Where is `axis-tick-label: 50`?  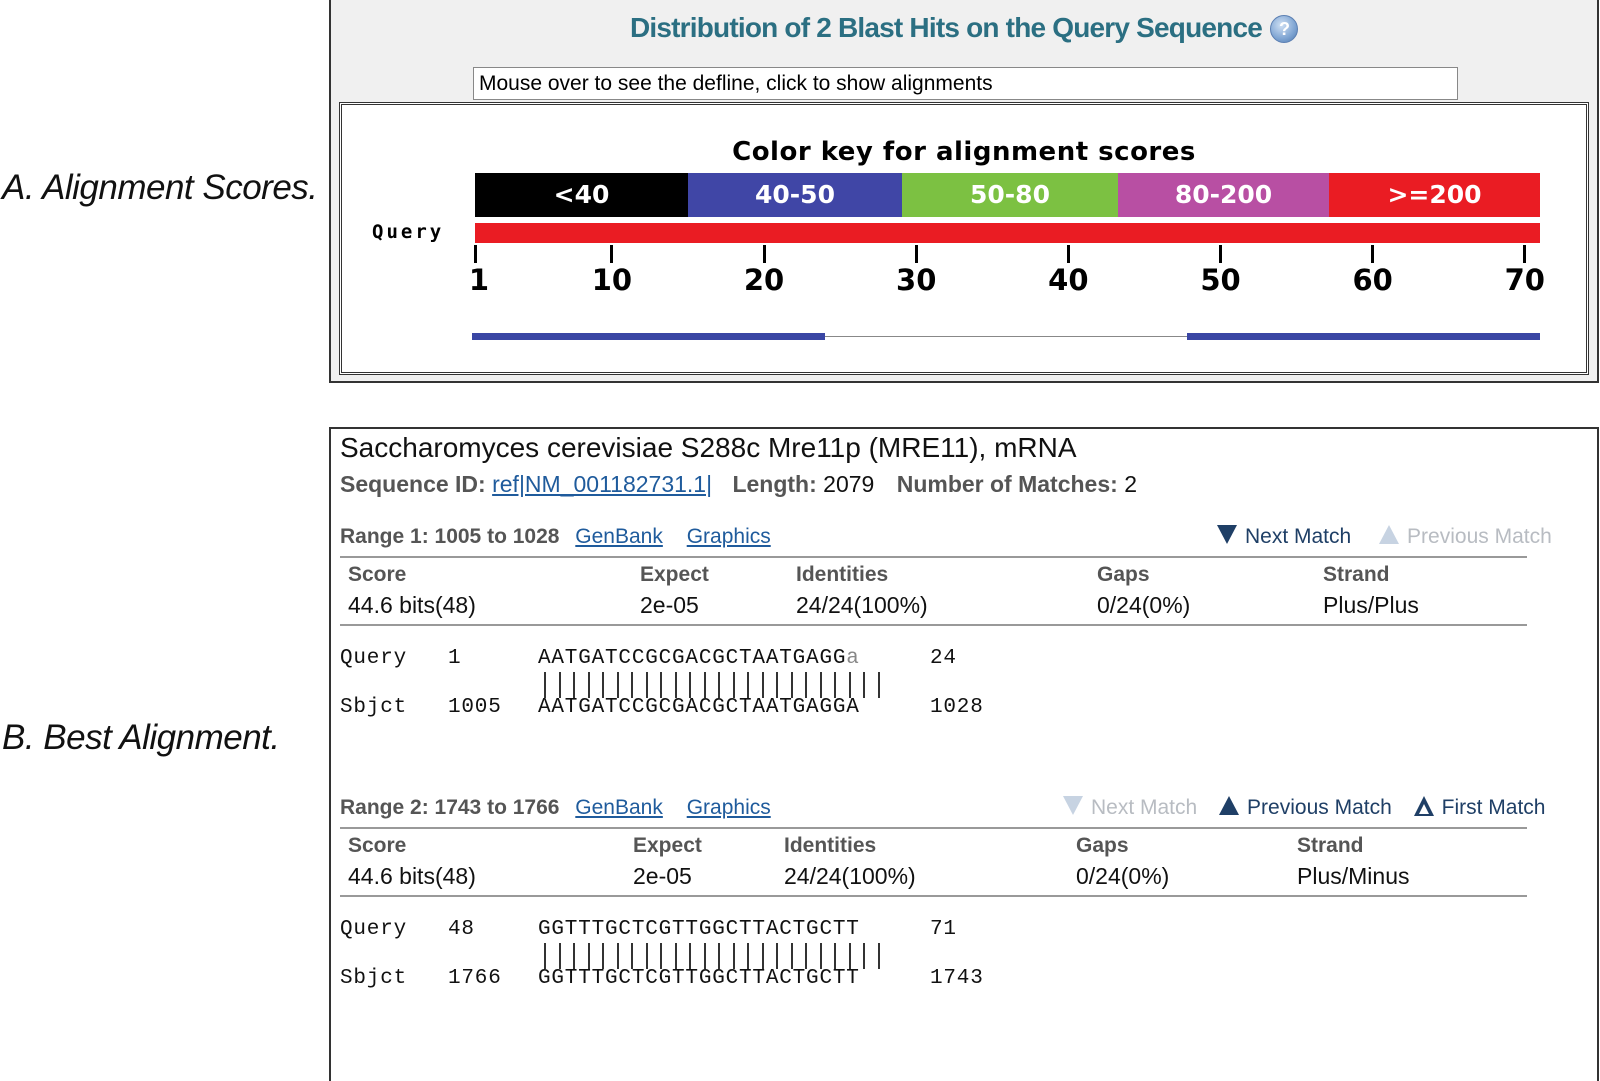 axis-tick-label: 50 is located at coordinates (1220, 280).